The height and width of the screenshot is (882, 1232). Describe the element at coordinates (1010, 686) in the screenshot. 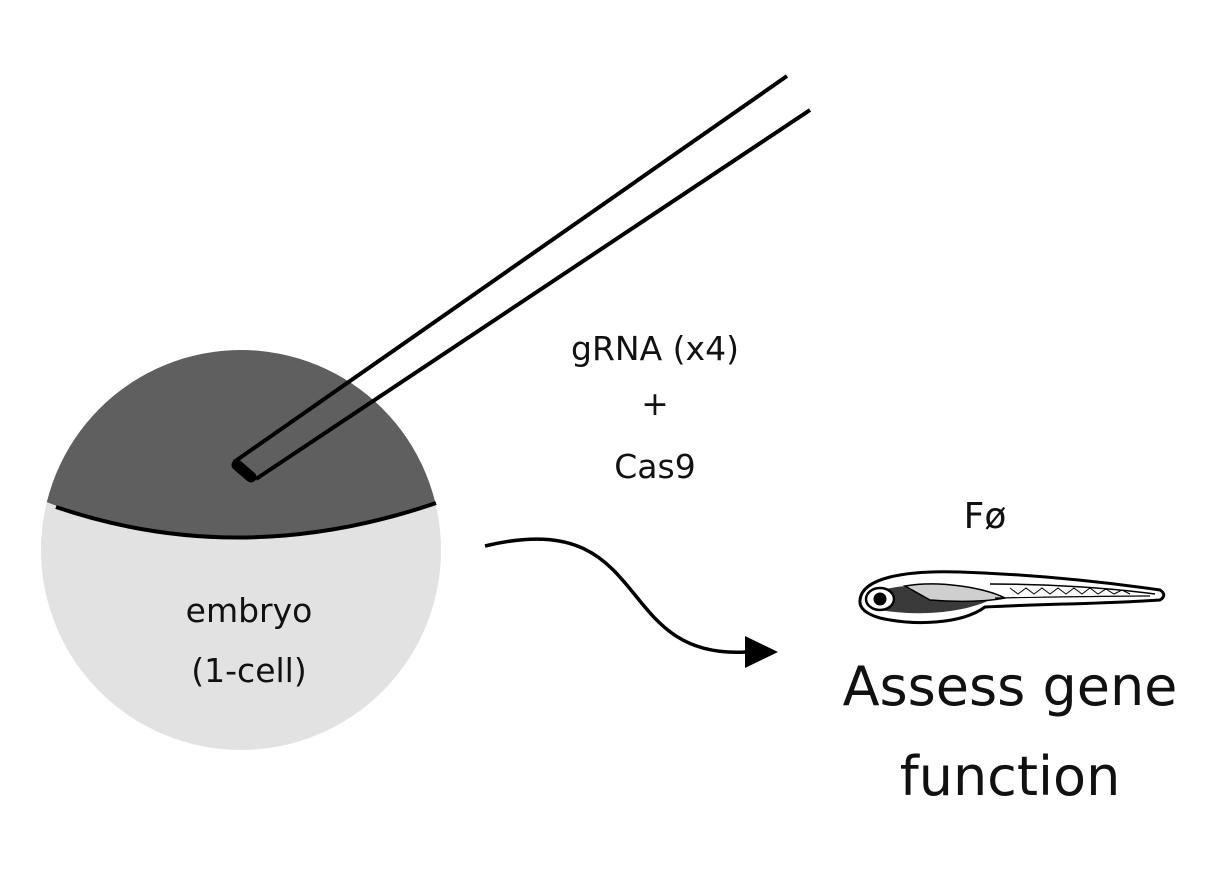

I see `outcome-label-line1: Assess gene` at that location.